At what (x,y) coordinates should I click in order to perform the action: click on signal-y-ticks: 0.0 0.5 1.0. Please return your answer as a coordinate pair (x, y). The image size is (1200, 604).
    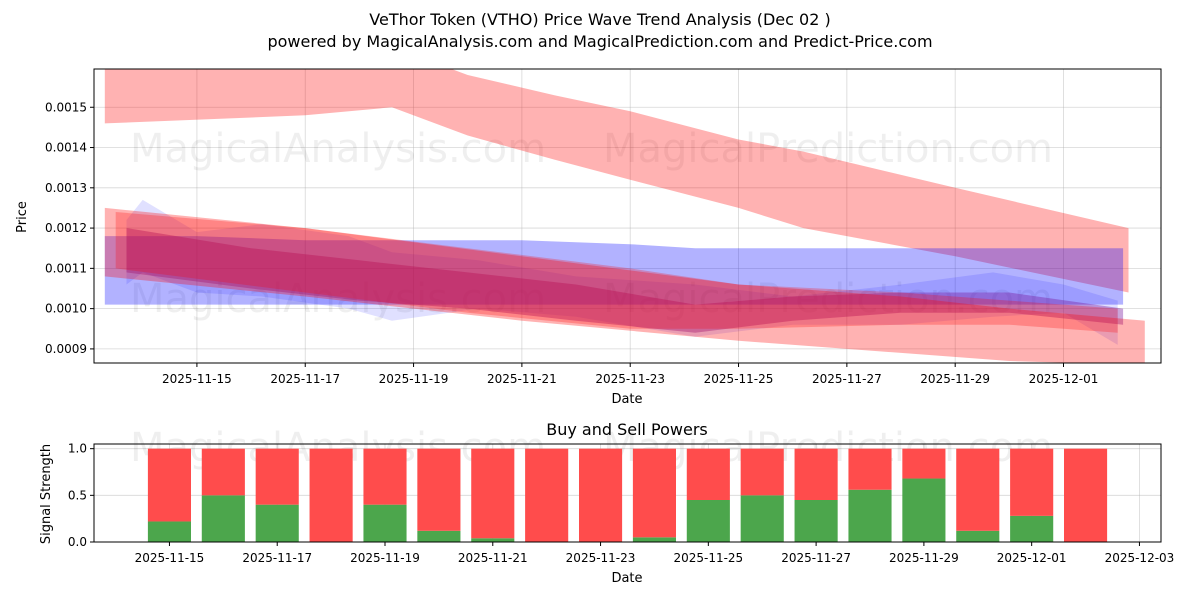
    Looking at the image, I should click on (81, 495).